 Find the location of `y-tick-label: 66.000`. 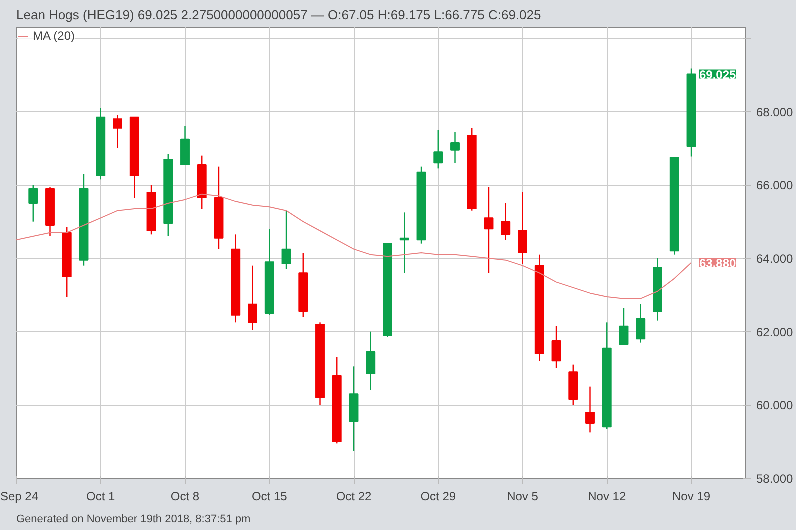

y-tick-label: 66.000 is located at coordinates (775, 185).